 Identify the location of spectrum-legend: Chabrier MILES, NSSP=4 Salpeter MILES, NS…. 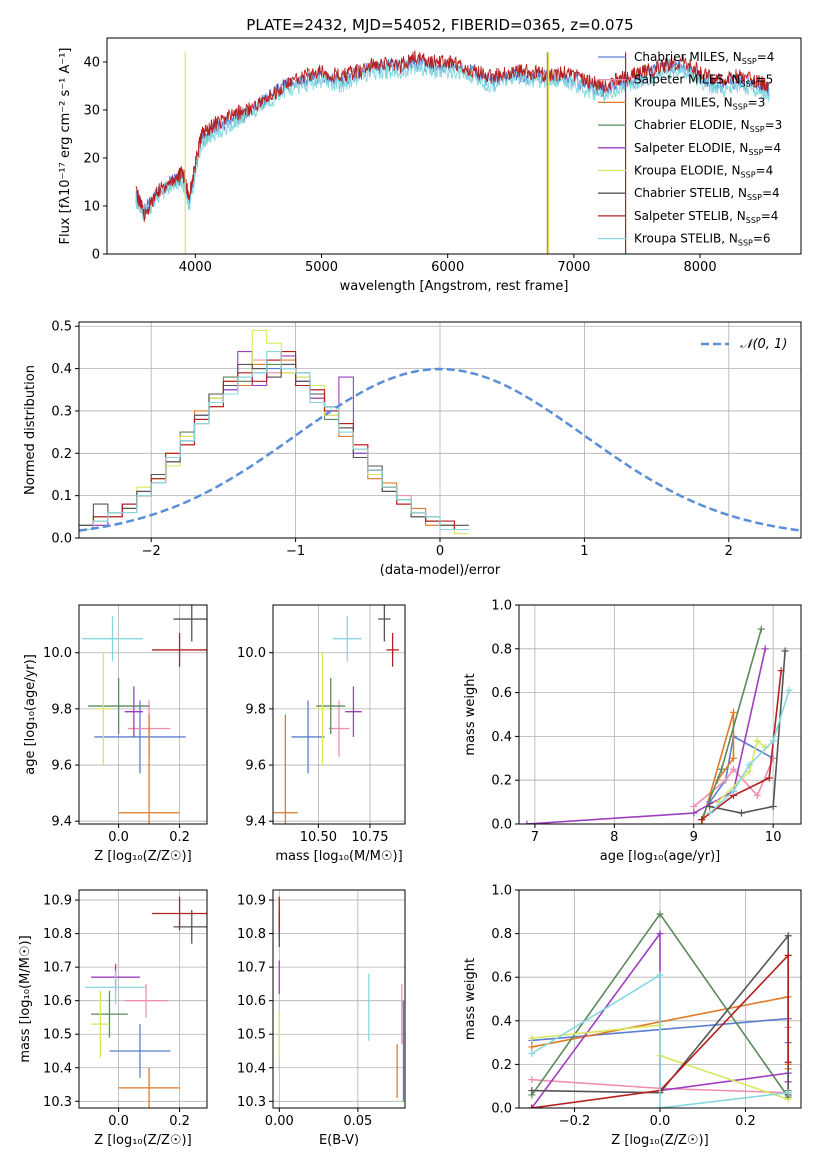
(690, 149).